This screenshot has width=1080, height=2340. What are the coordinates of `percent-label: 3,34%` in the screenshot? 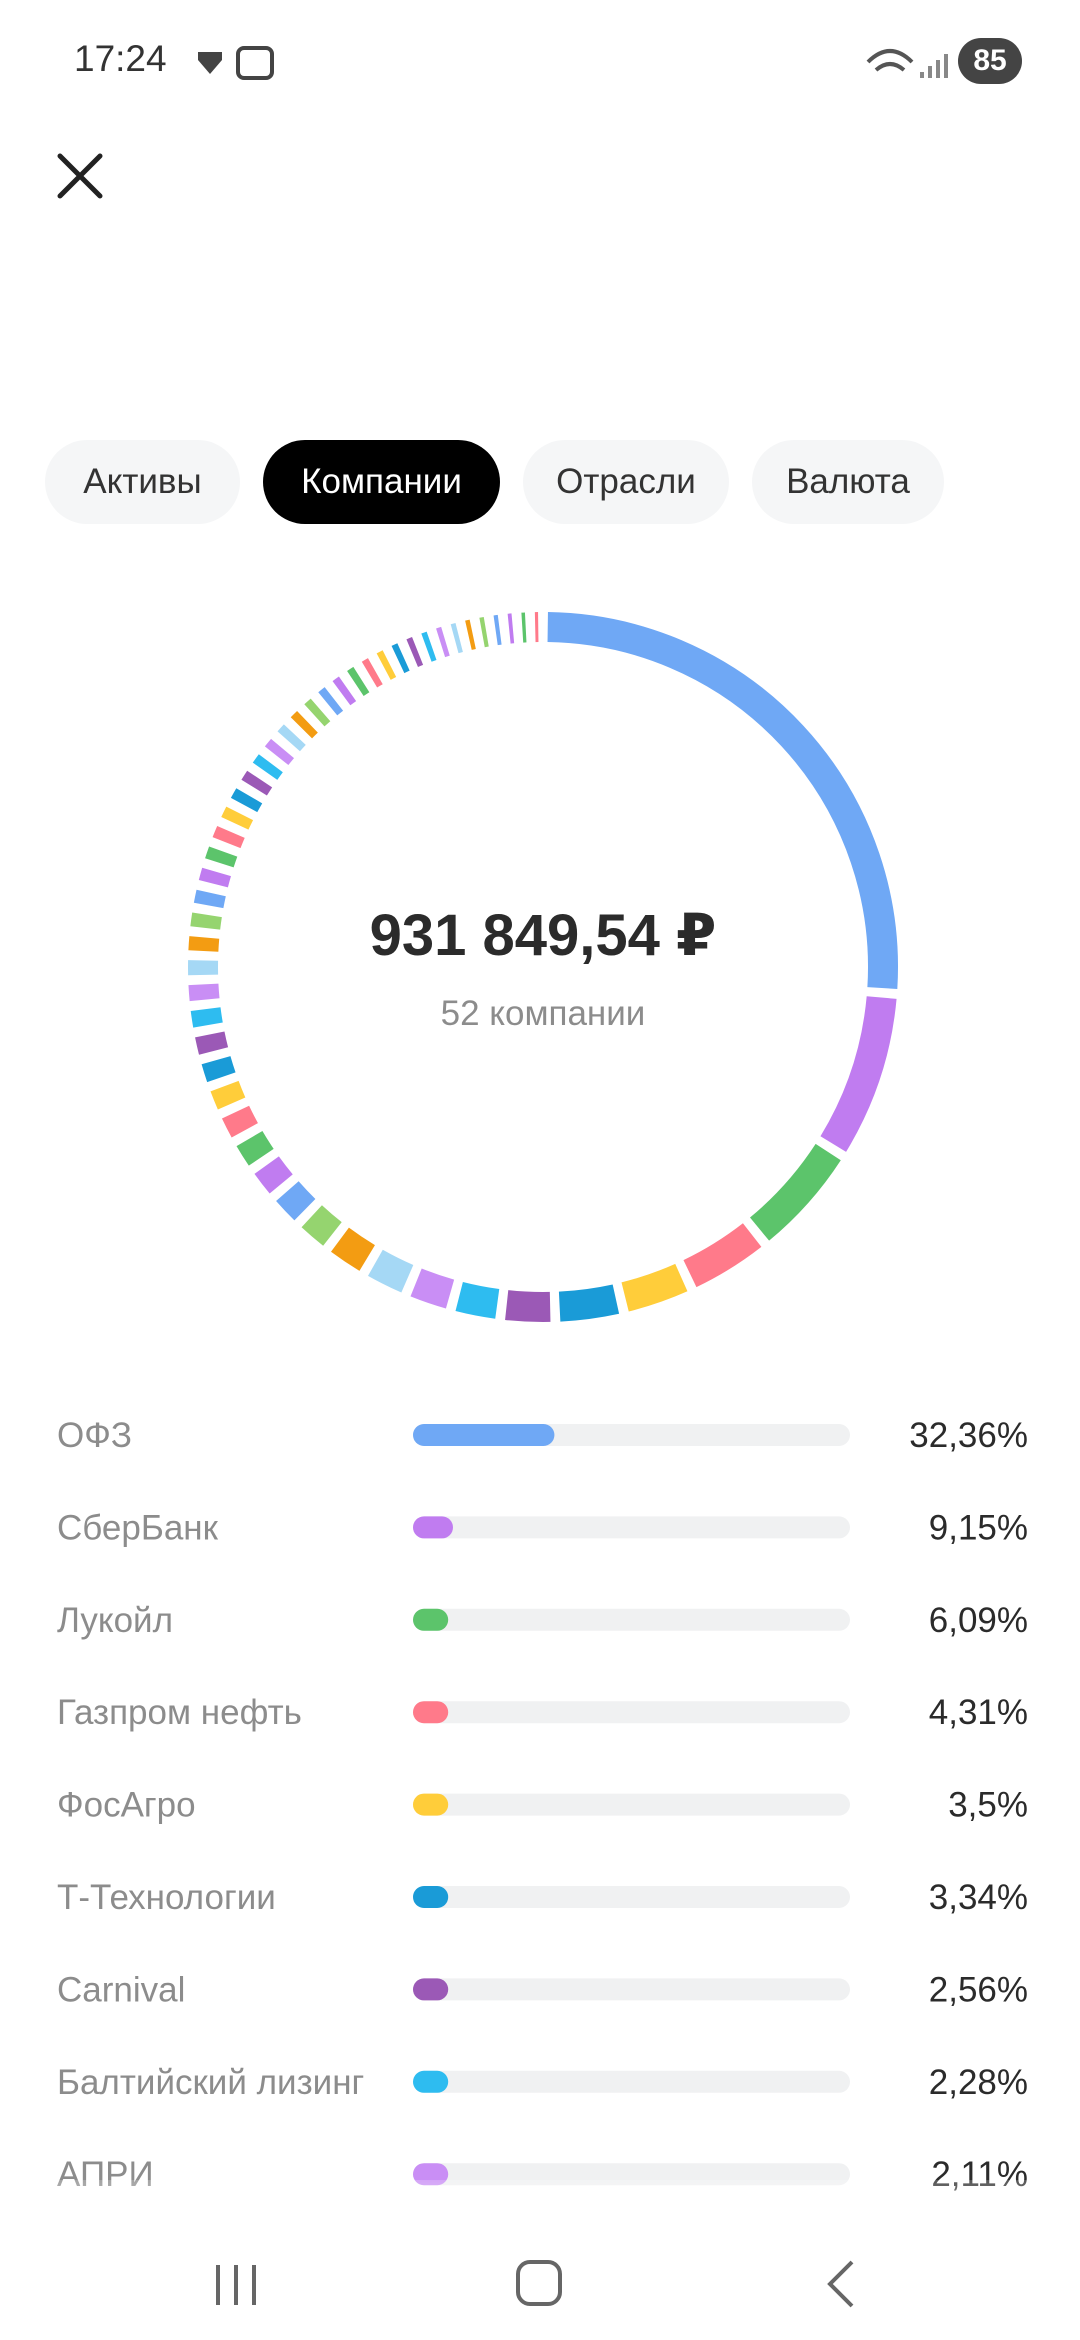 It's located at (978, 1897).